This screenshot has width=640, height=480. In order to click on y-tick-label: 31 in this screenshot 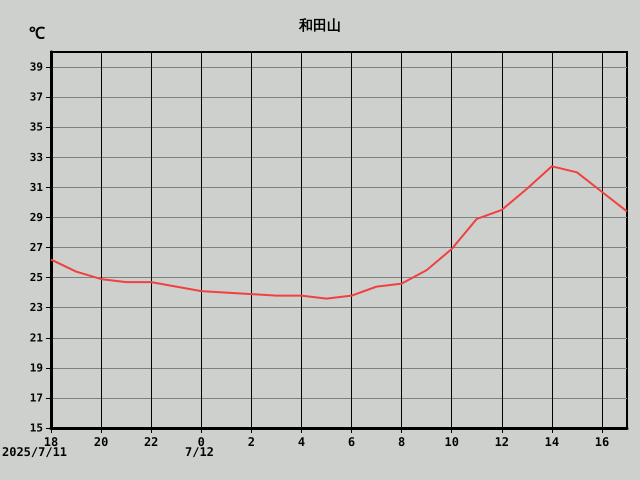, I will do `click(37, 187)`.